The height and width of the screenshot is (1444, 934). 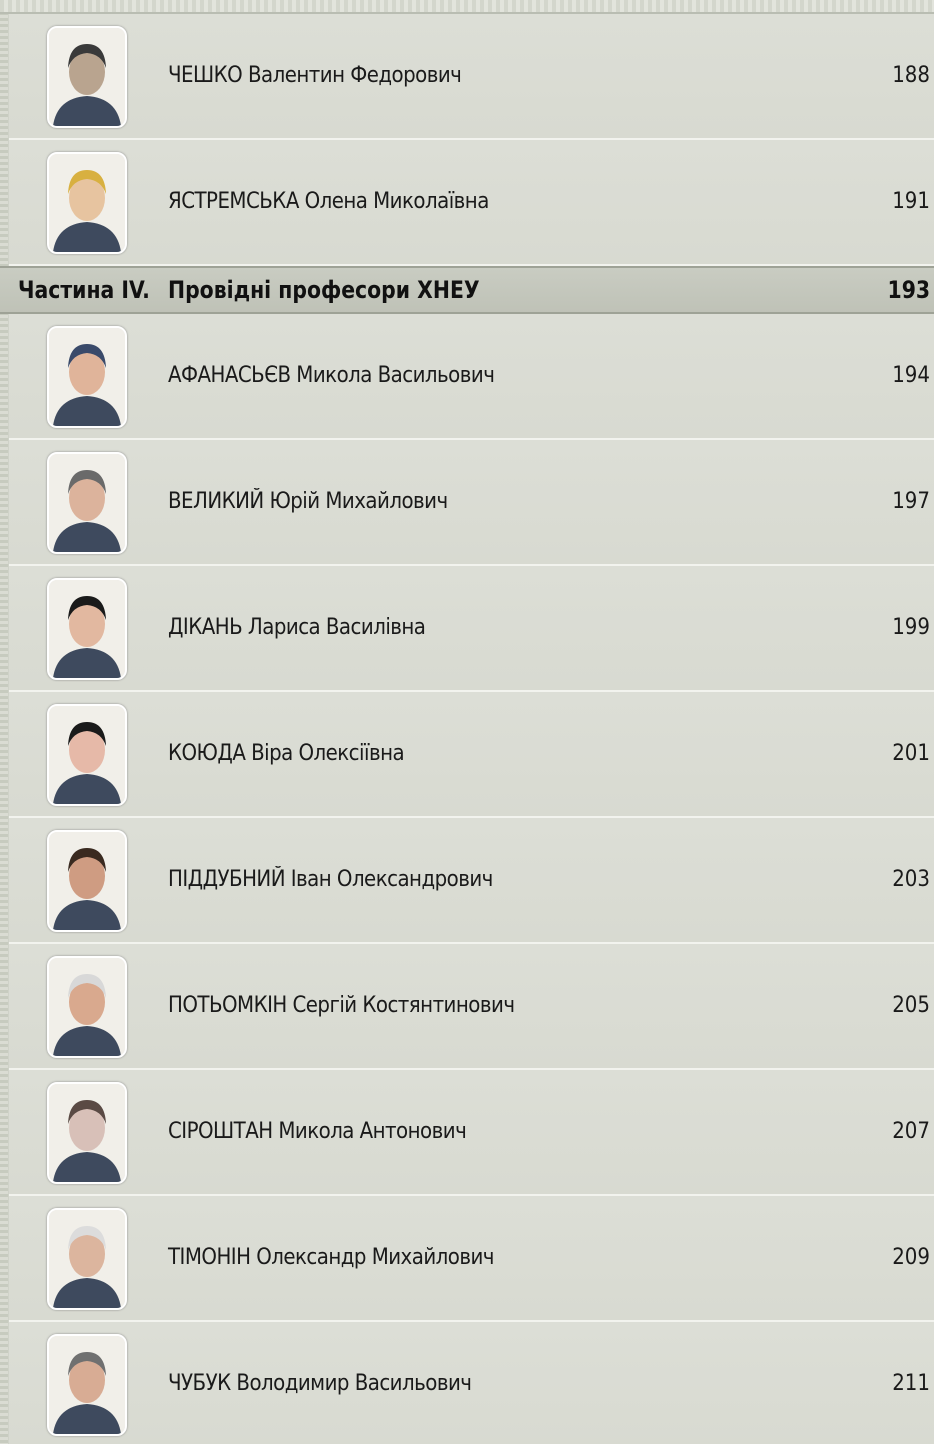 What do you see at coordinates (471, 755) in the screenshot?
I see `toc-row: КОЮДА Віра Олексіївна 201` at bounding box center [471, 755].